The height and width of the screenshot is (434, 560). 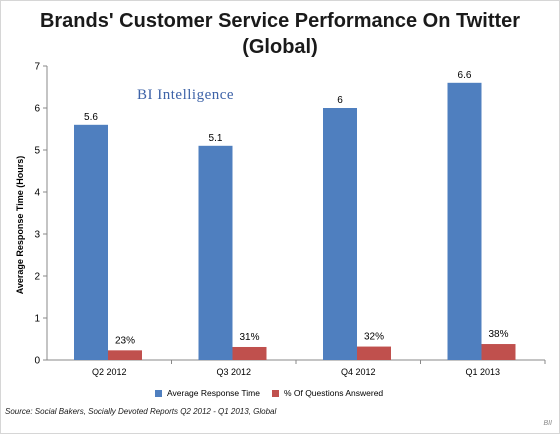 I want to click on x-tick-label: Q3 2012, so click(x=233, y=372).